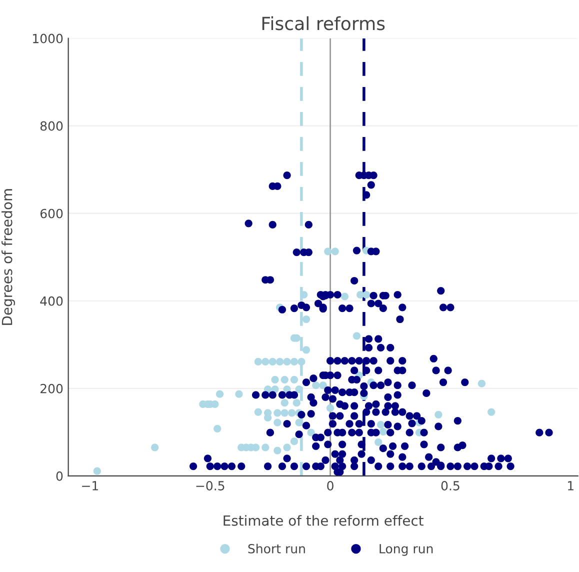 The height and width of the screenshot is (572, 579). Describe the element at coordinates (59, 476) in the screenshot. I see `y-tick-label: 0` at that location.